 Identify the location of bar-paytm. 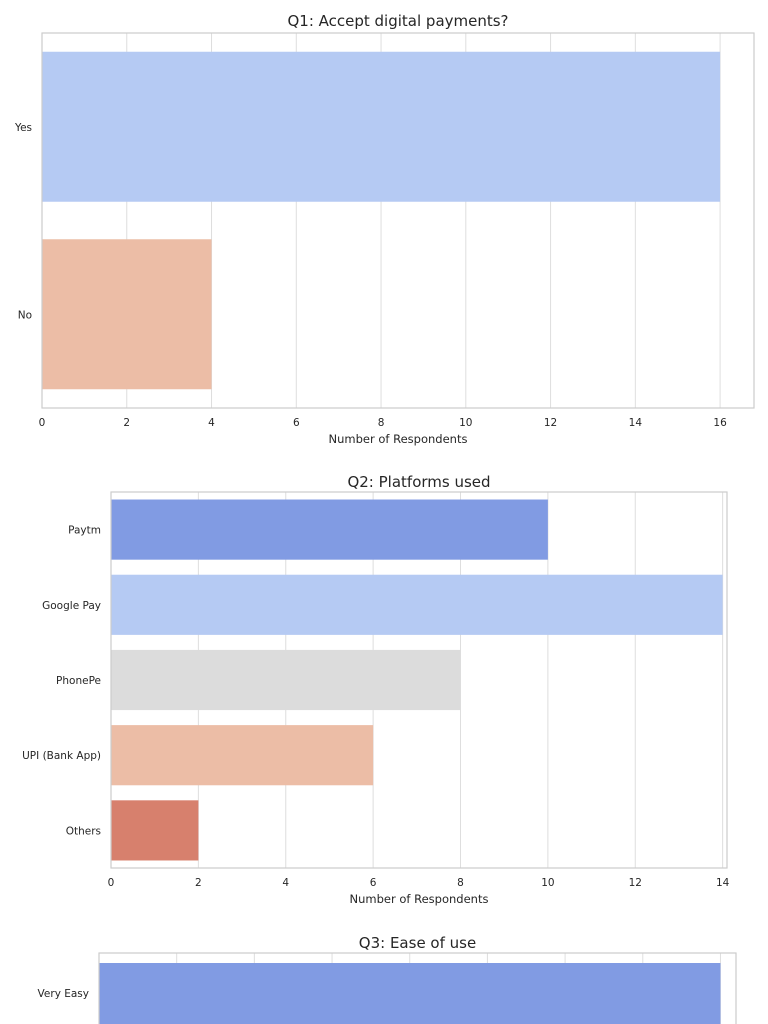
(329, 529).